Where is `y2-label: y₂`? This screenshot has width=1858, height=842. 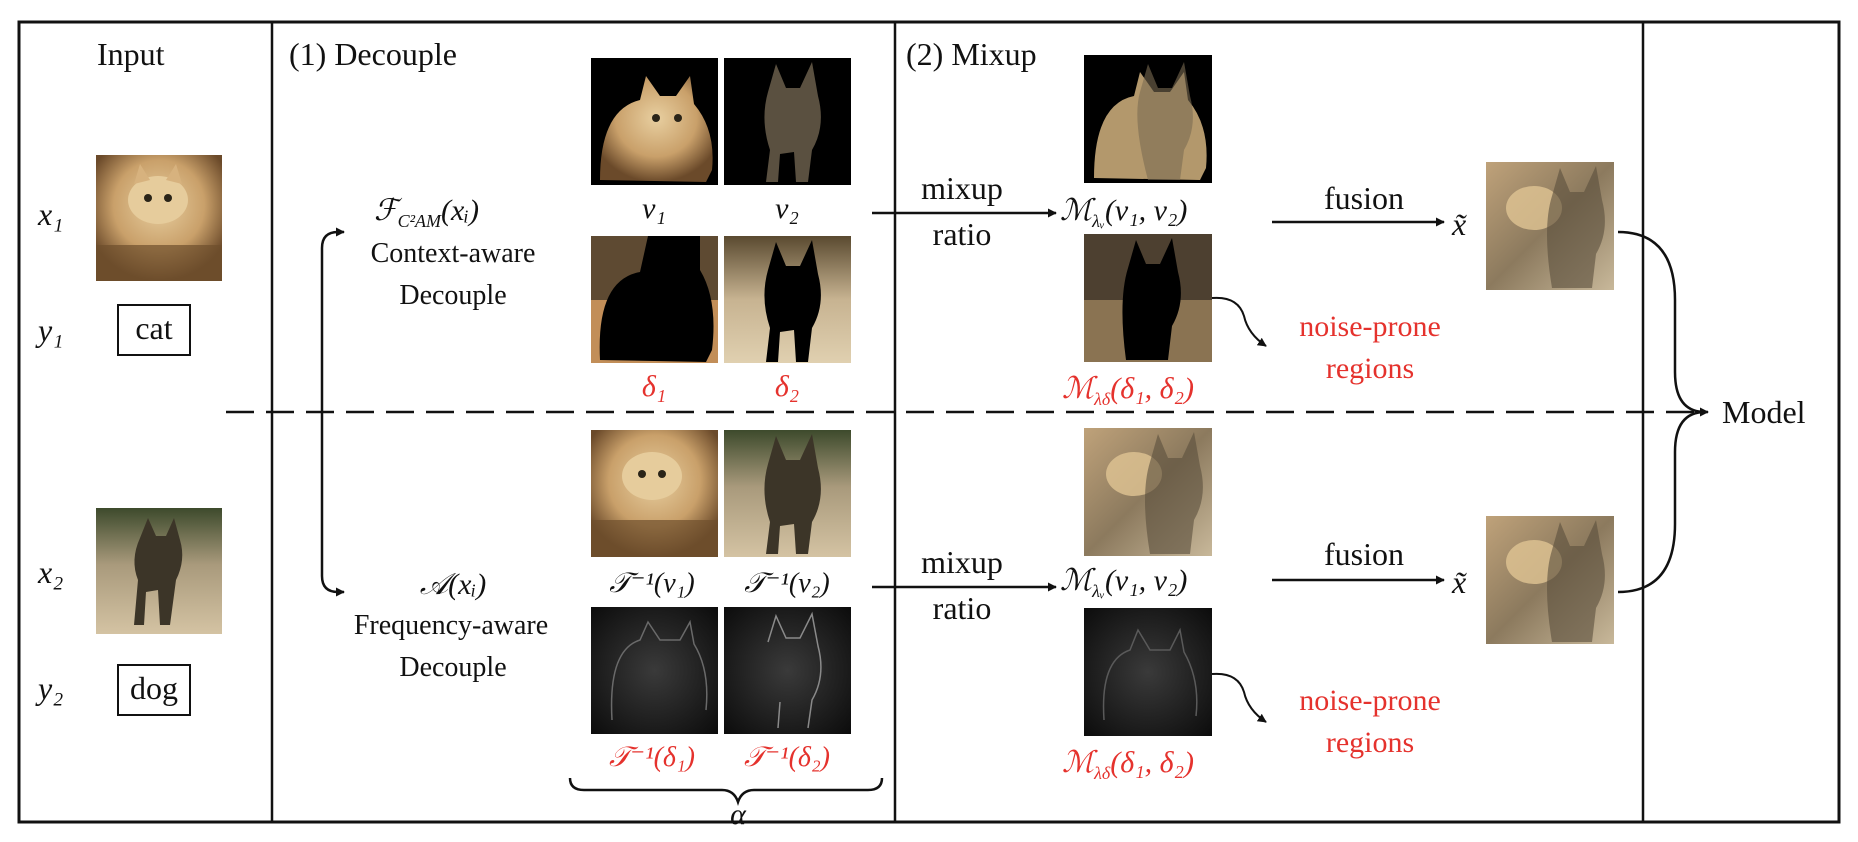
y2-label: y₂ is located at coordinates (51, 688).